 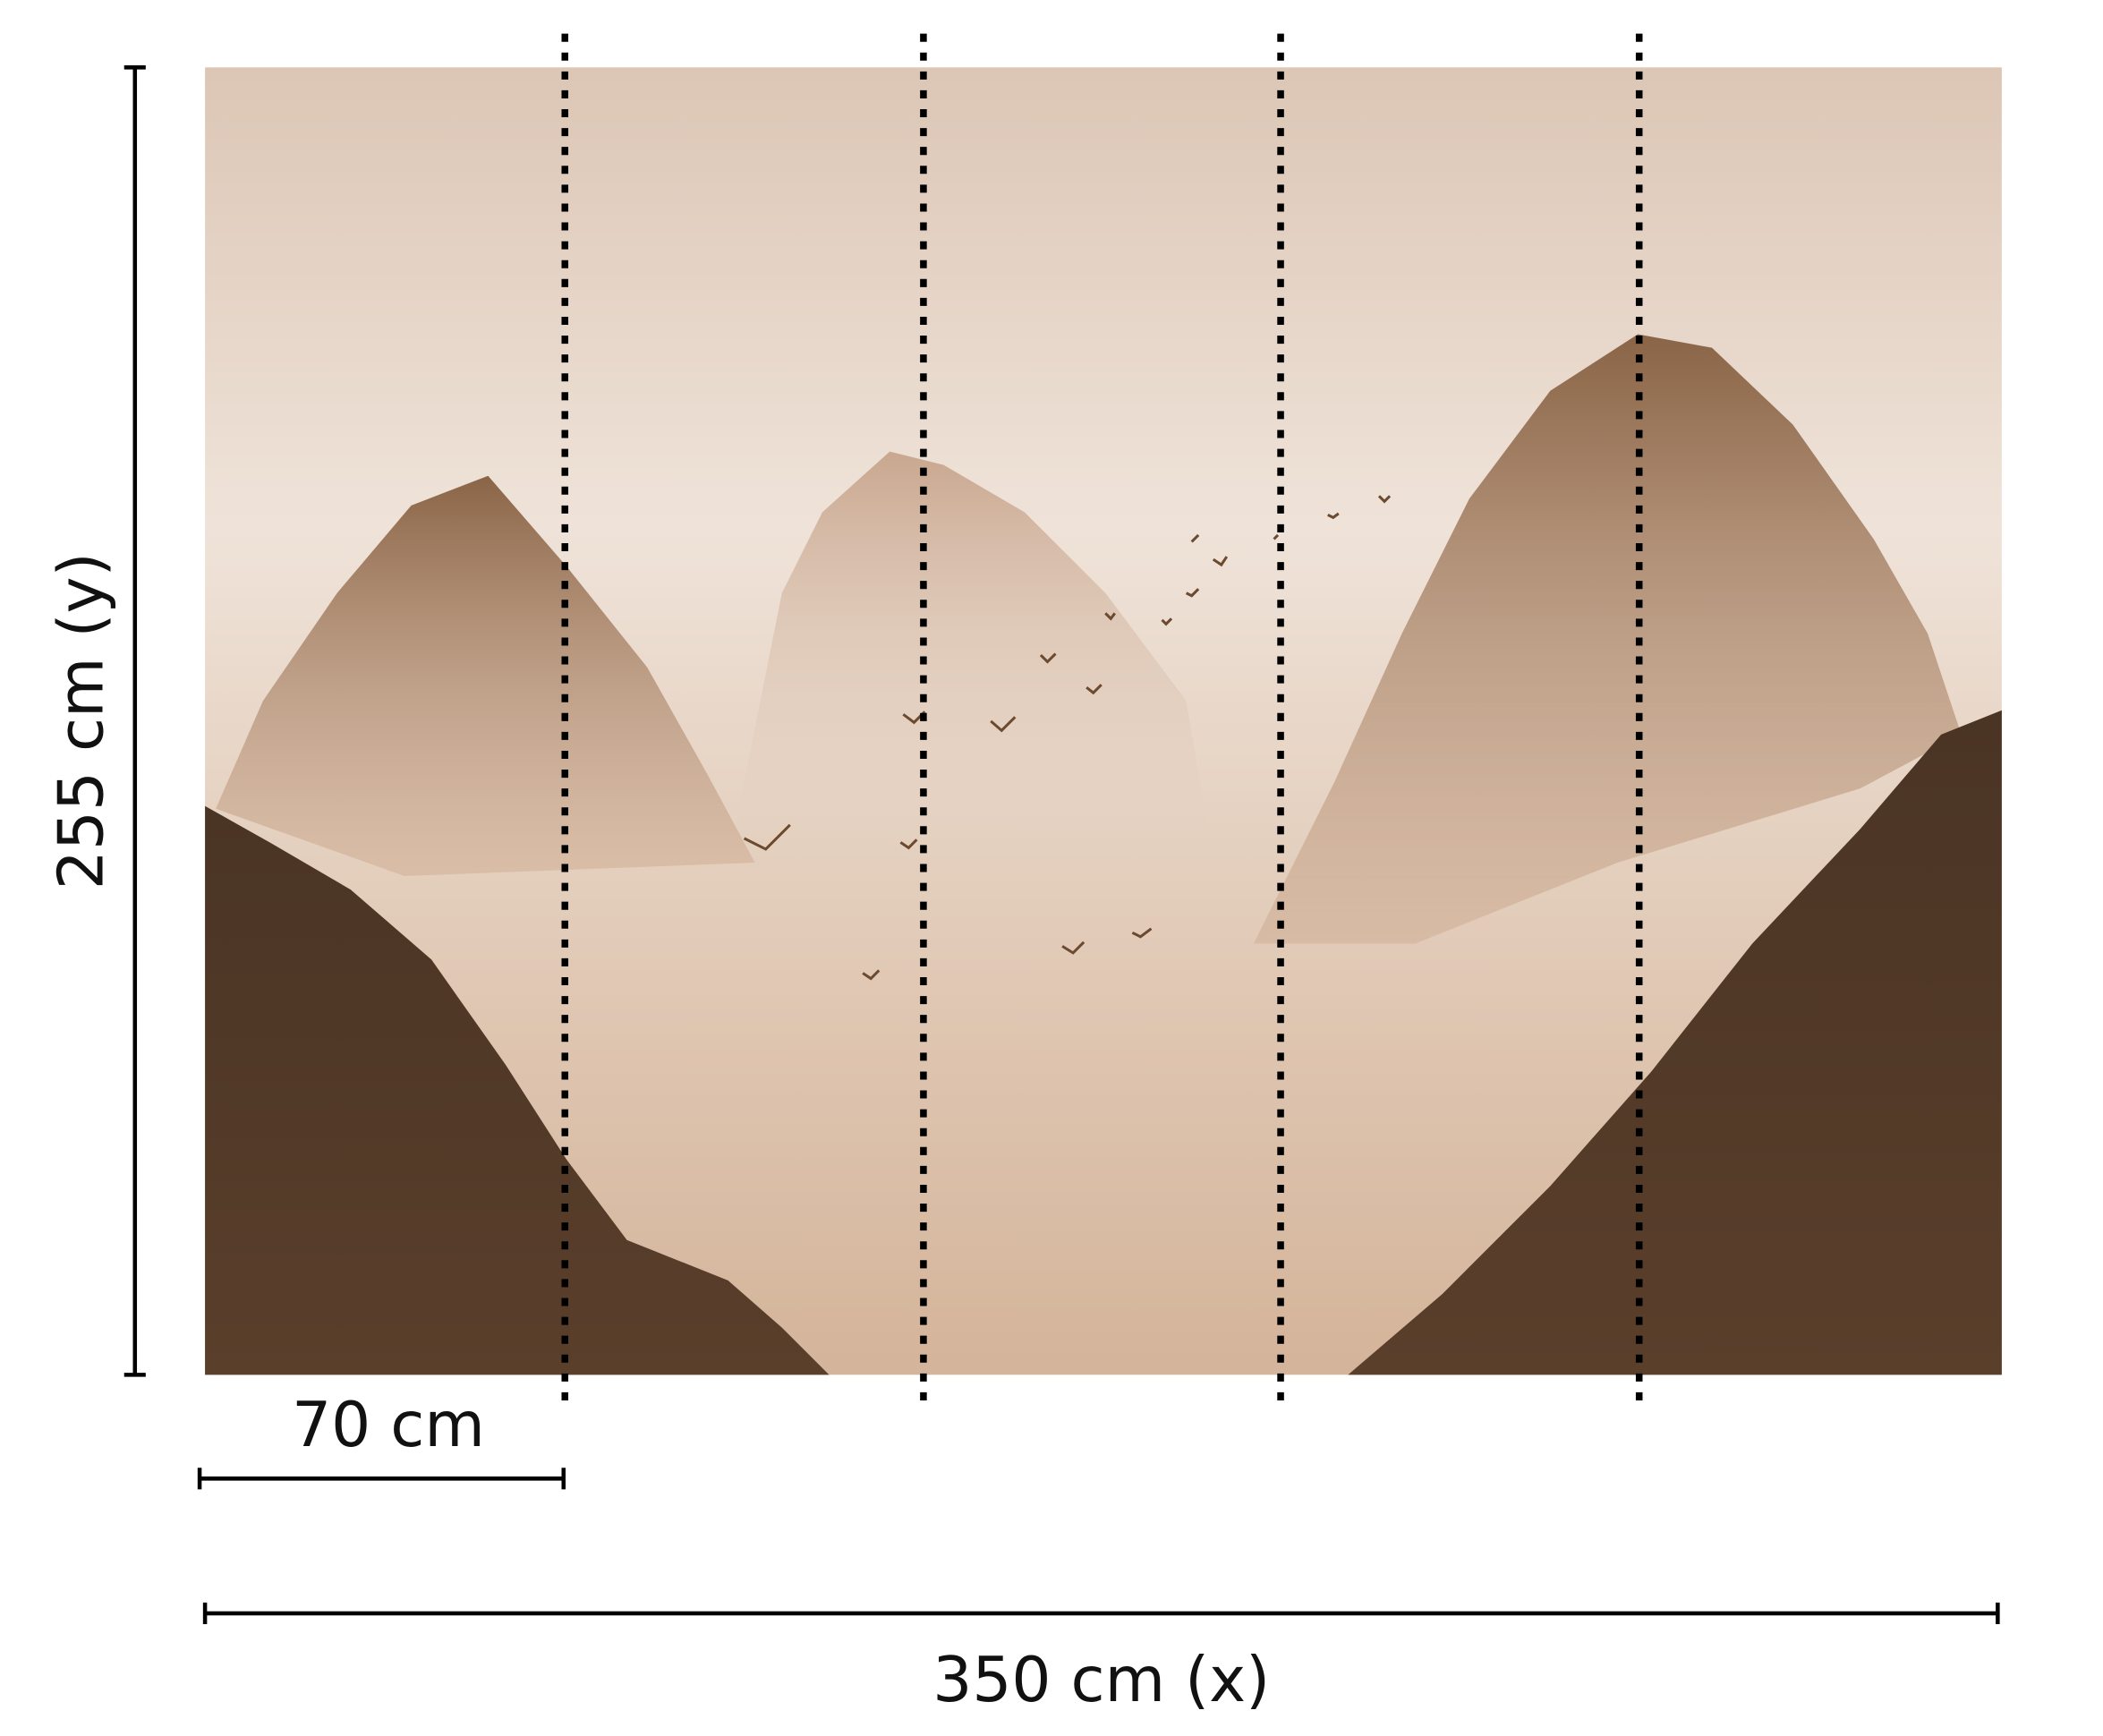 What do you see at coordinates (388, 1425) in the screenshot?
I see `panel-width-label: 70 cm` at bounding box center [388, 1425].